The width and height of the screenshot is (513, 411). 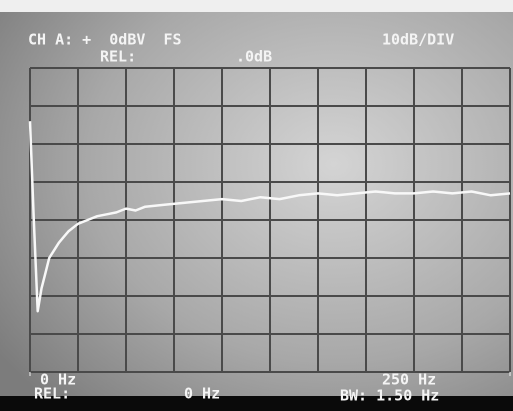 What do you see at coordinates (256, 6) in the screenshot?
I see `top-edge` at bounding box center [256, 6].